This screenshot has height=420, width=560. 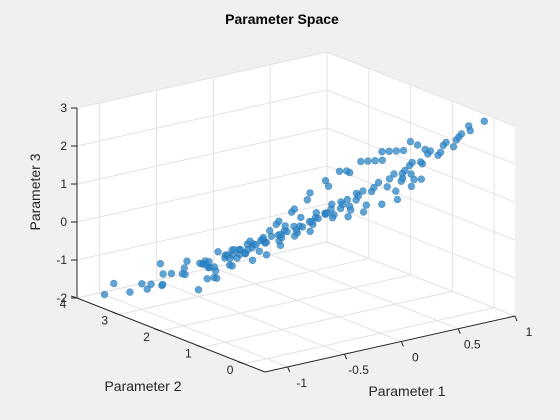 I want to click on z-tick-label: 1, so click(x=63, y=184).